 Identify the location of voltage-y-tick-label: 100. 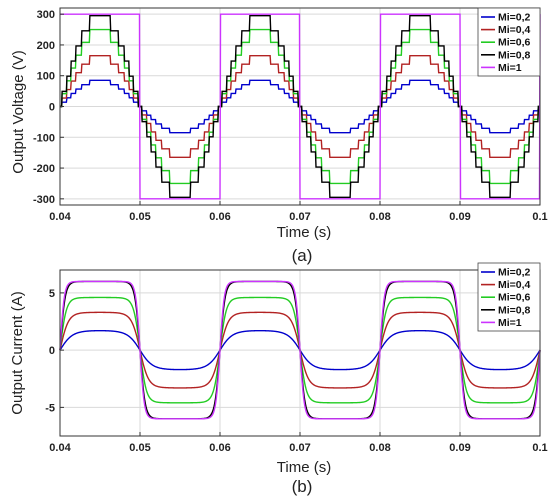
(46, 77).